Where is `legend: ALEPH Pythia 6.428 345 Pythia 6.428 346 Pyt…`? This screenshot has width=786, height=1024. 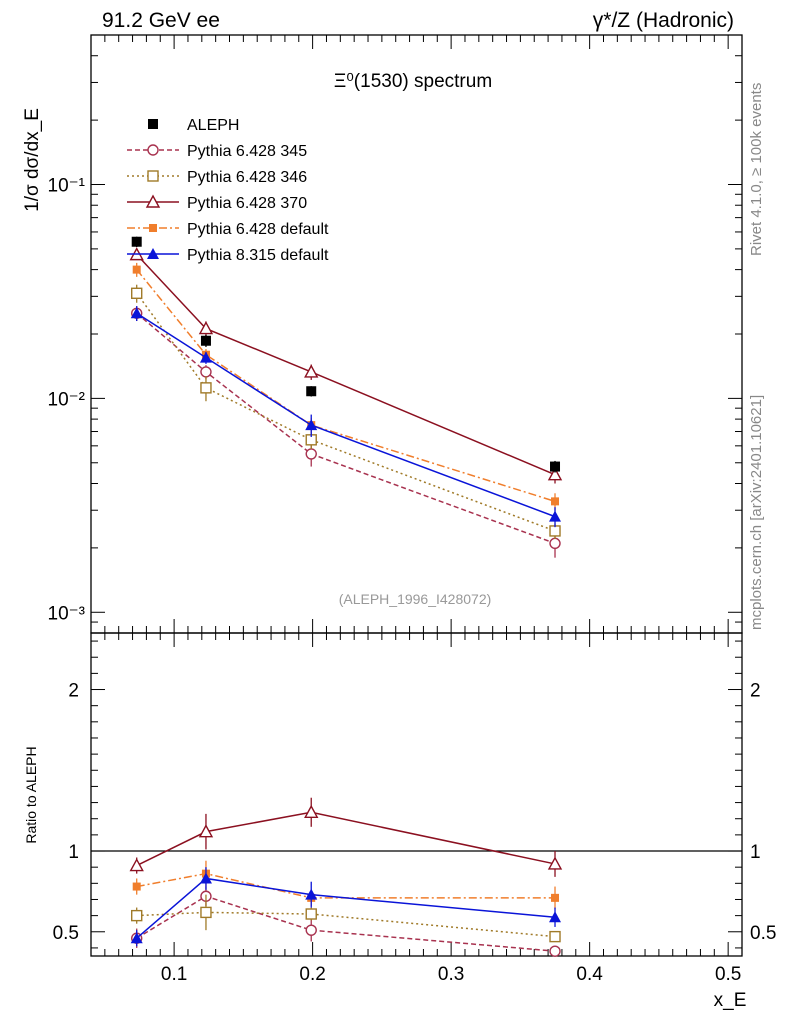 legend: ALEPH Pythia 6.428 345 Pythia 6.428 346 Pyt… is located at coordinates (228, 190).